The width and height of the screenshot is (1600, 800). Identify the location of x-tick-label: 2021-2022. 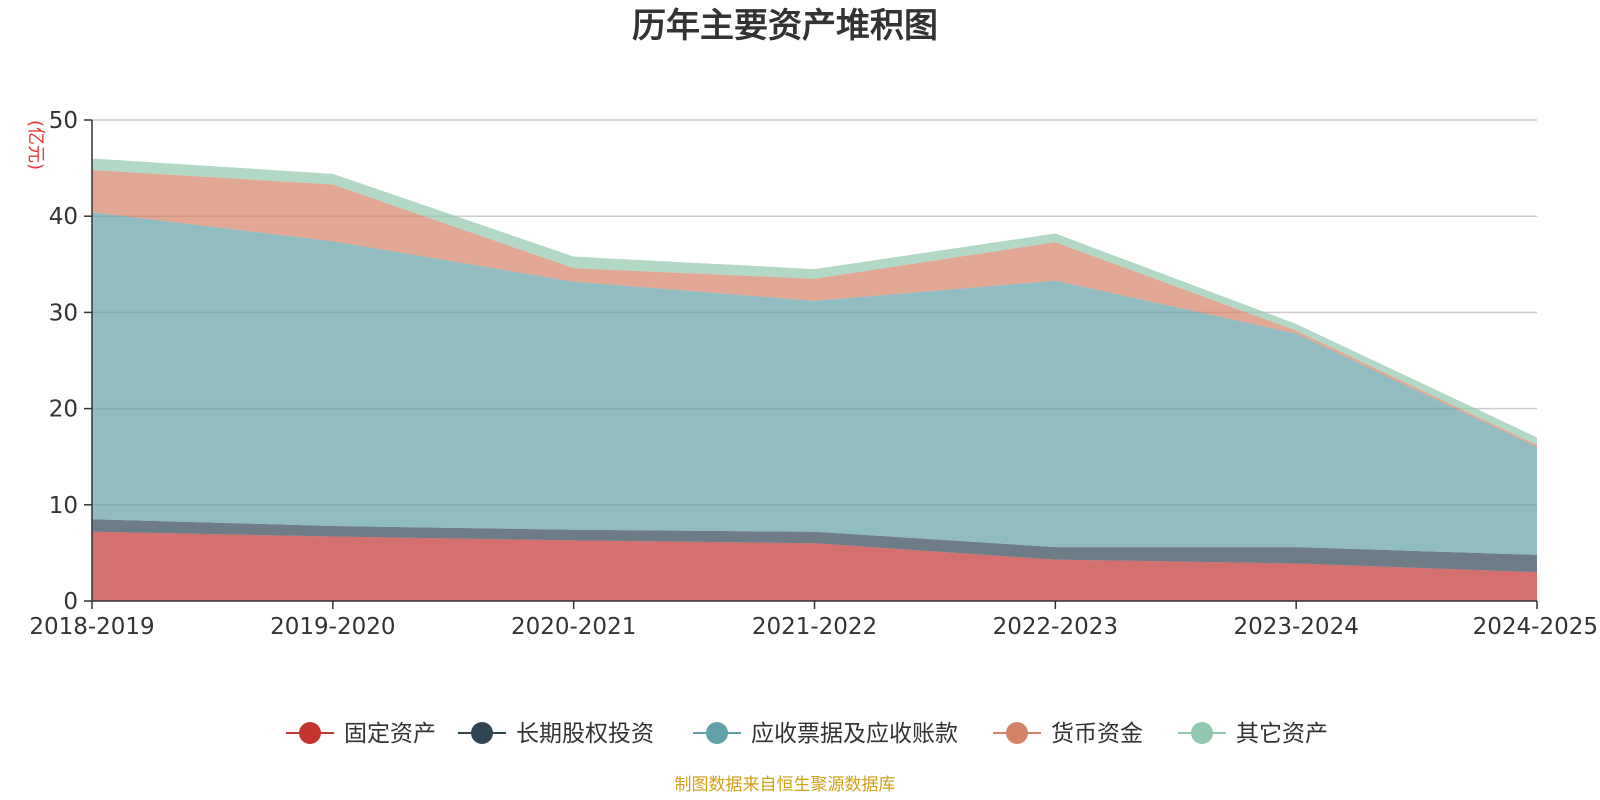
(814, 627).